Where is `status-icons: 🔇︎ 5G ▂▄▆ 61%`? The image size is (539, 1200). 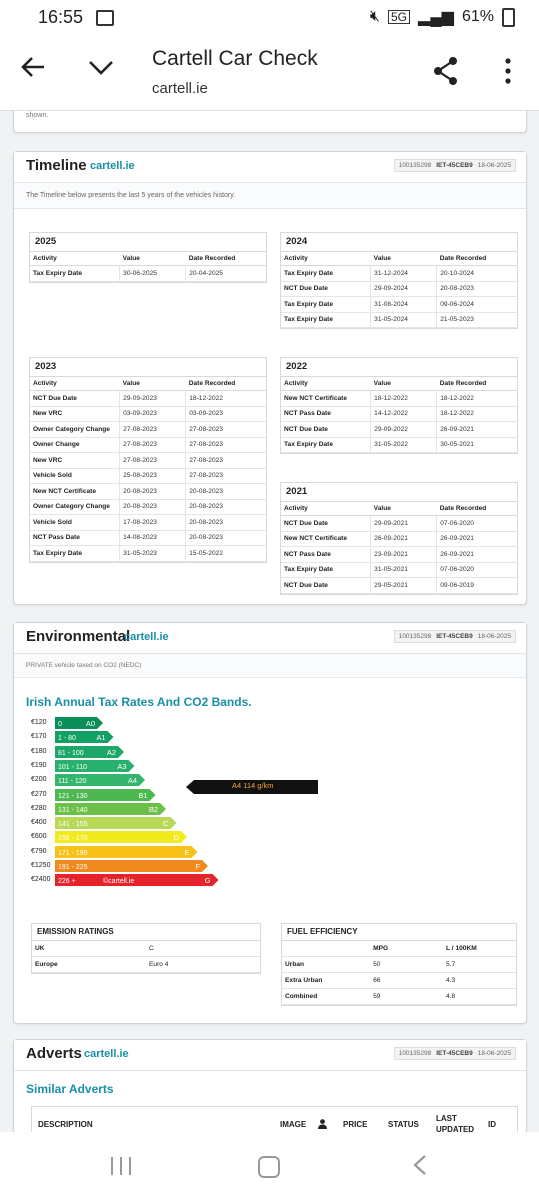
status-icons: 🔇︎ 5G ▂▄▆ 61% is located at coordinates (442, 17).